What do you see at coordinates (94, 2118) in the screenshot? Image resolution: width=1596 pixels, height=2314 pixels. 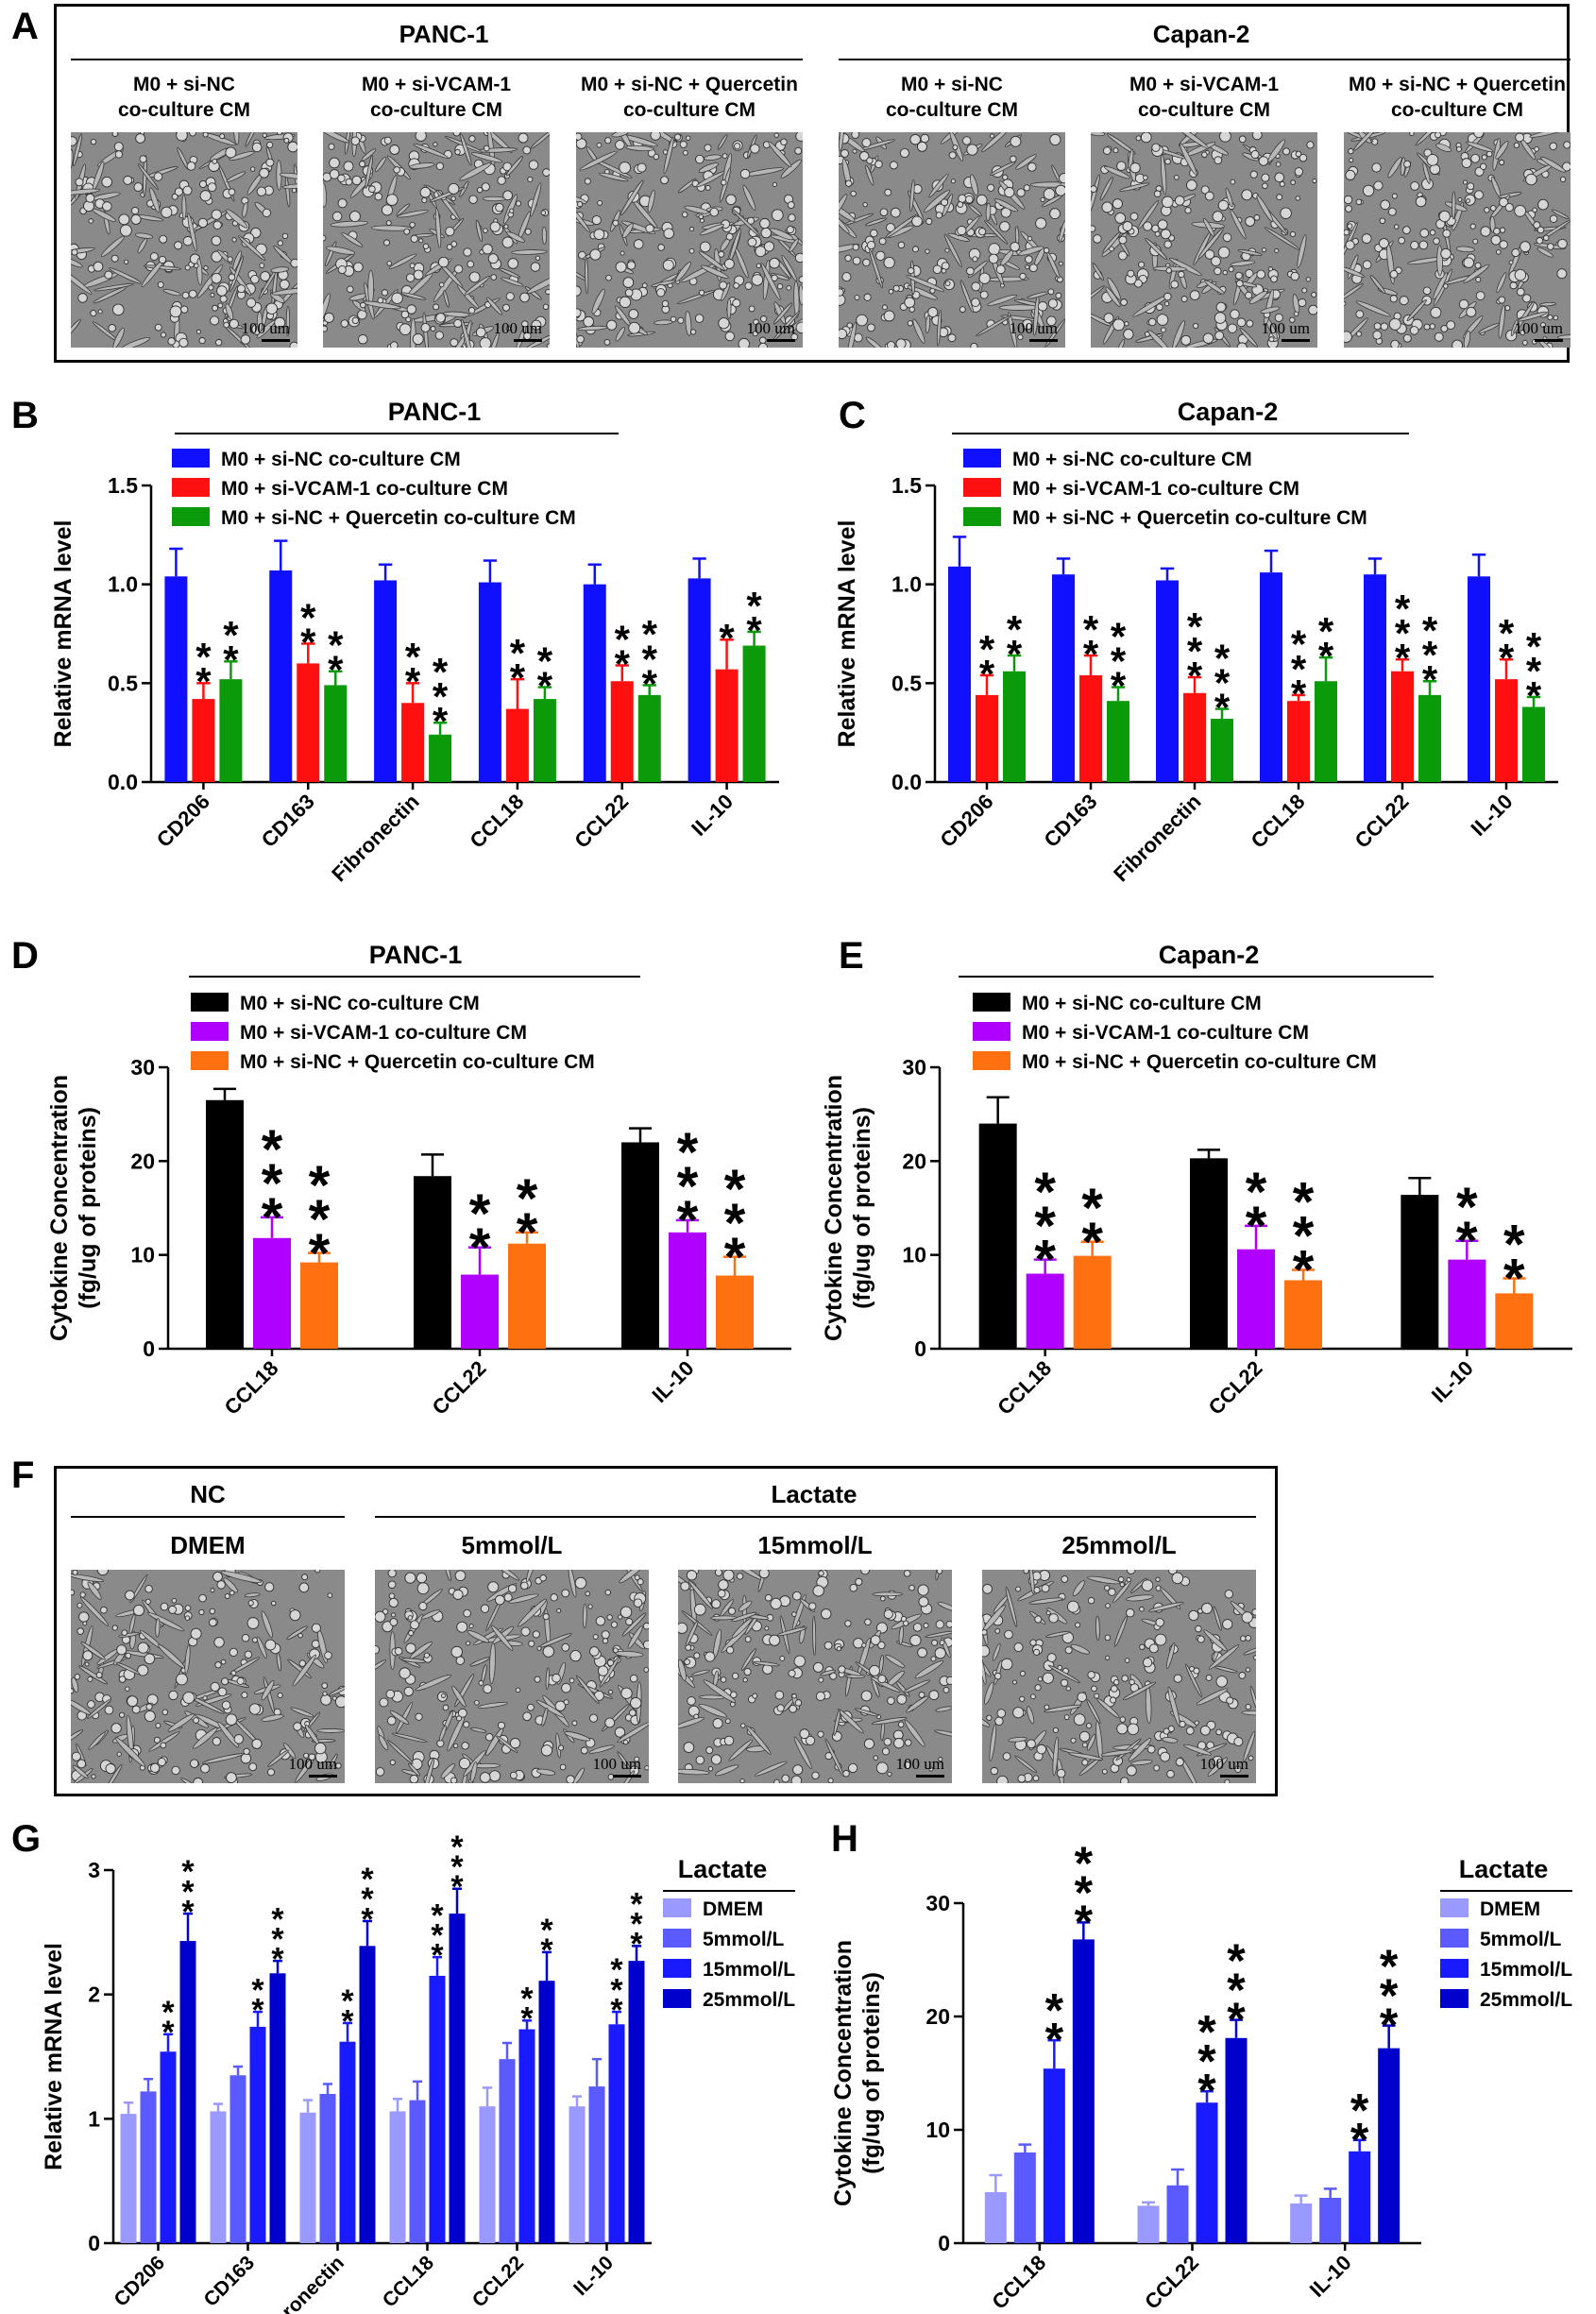 I see `y-tick-label: 1` at bounding box center [94, 2118].